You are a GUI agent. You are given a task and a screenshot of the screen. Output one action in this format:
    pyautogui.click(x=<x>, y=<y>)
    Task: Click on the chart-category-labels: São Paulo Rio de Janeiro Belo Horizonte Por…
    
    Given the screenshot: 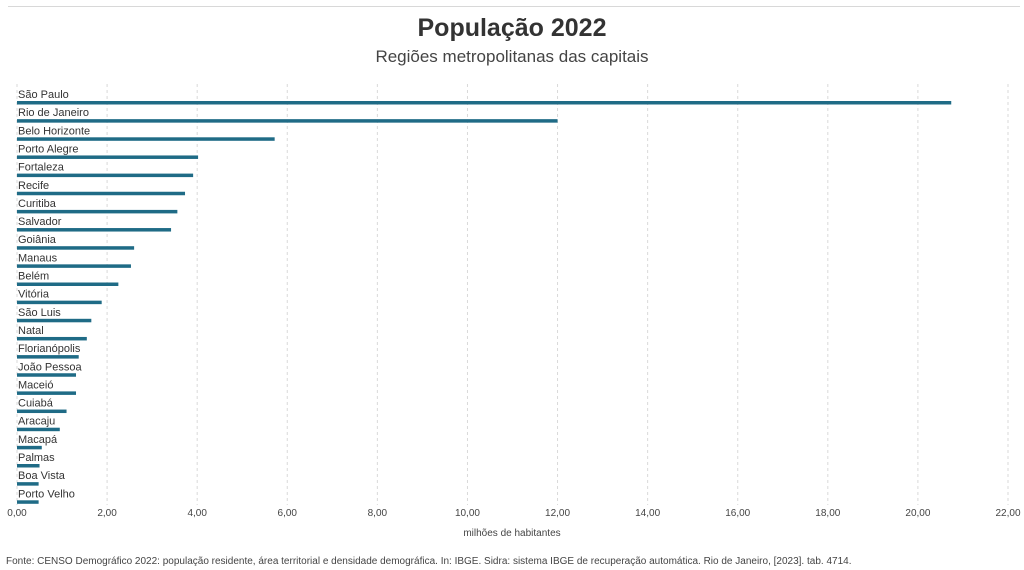 What is the action you would take?
    pyautogui.click(x=54, y=294)
    